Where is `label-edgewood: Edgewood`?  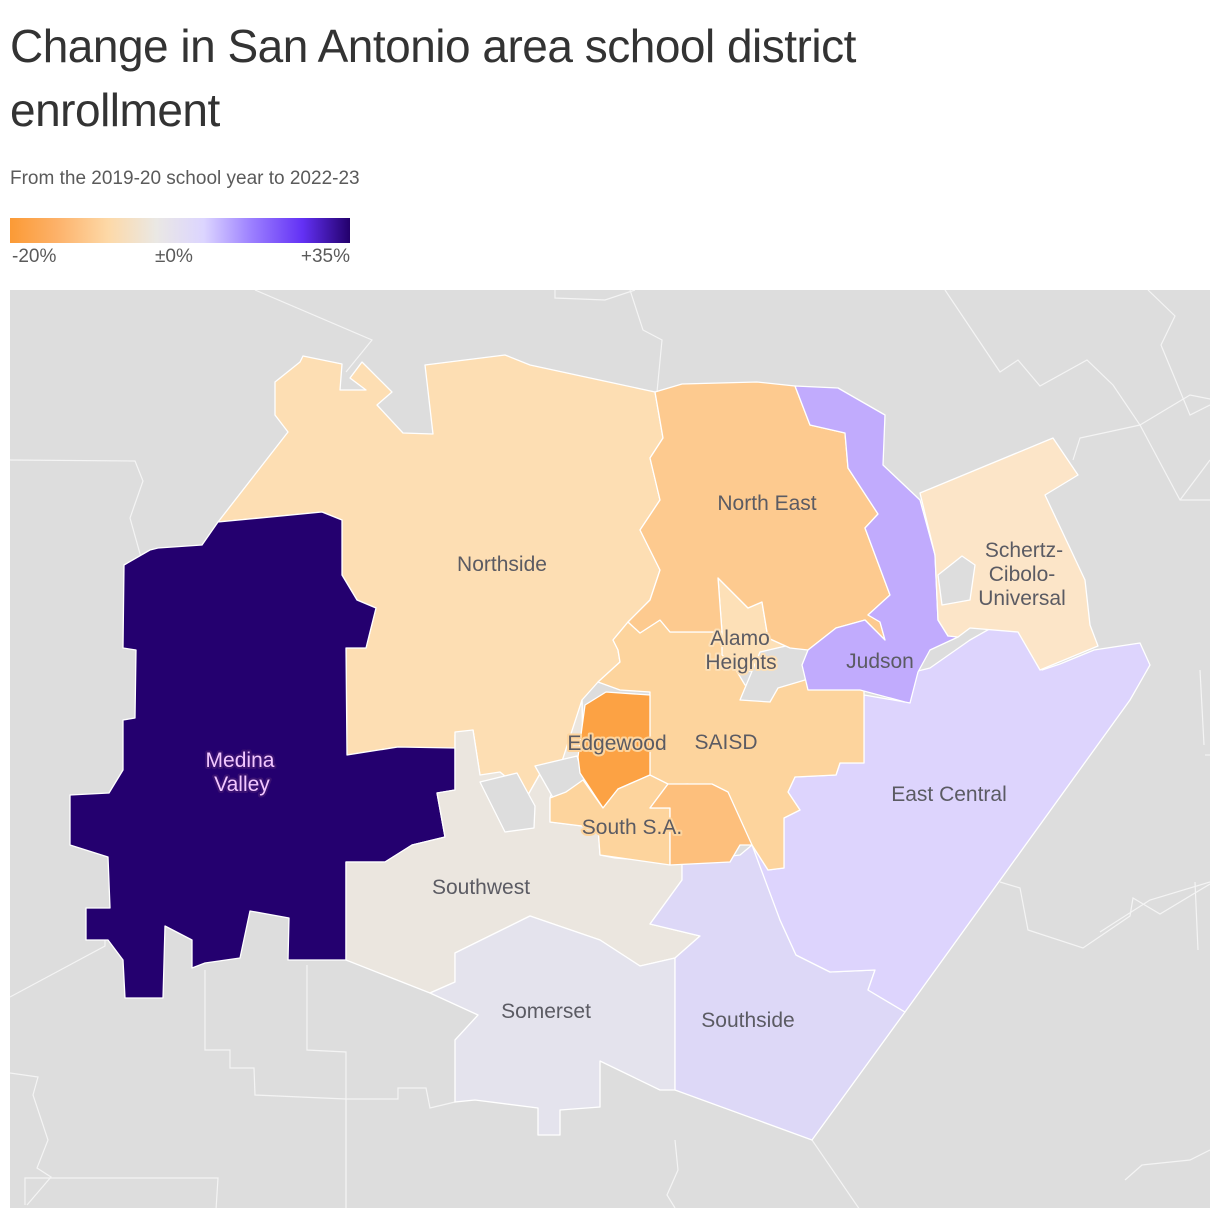
label-edgewood: Edgewood is located at coordinates (616, 743).